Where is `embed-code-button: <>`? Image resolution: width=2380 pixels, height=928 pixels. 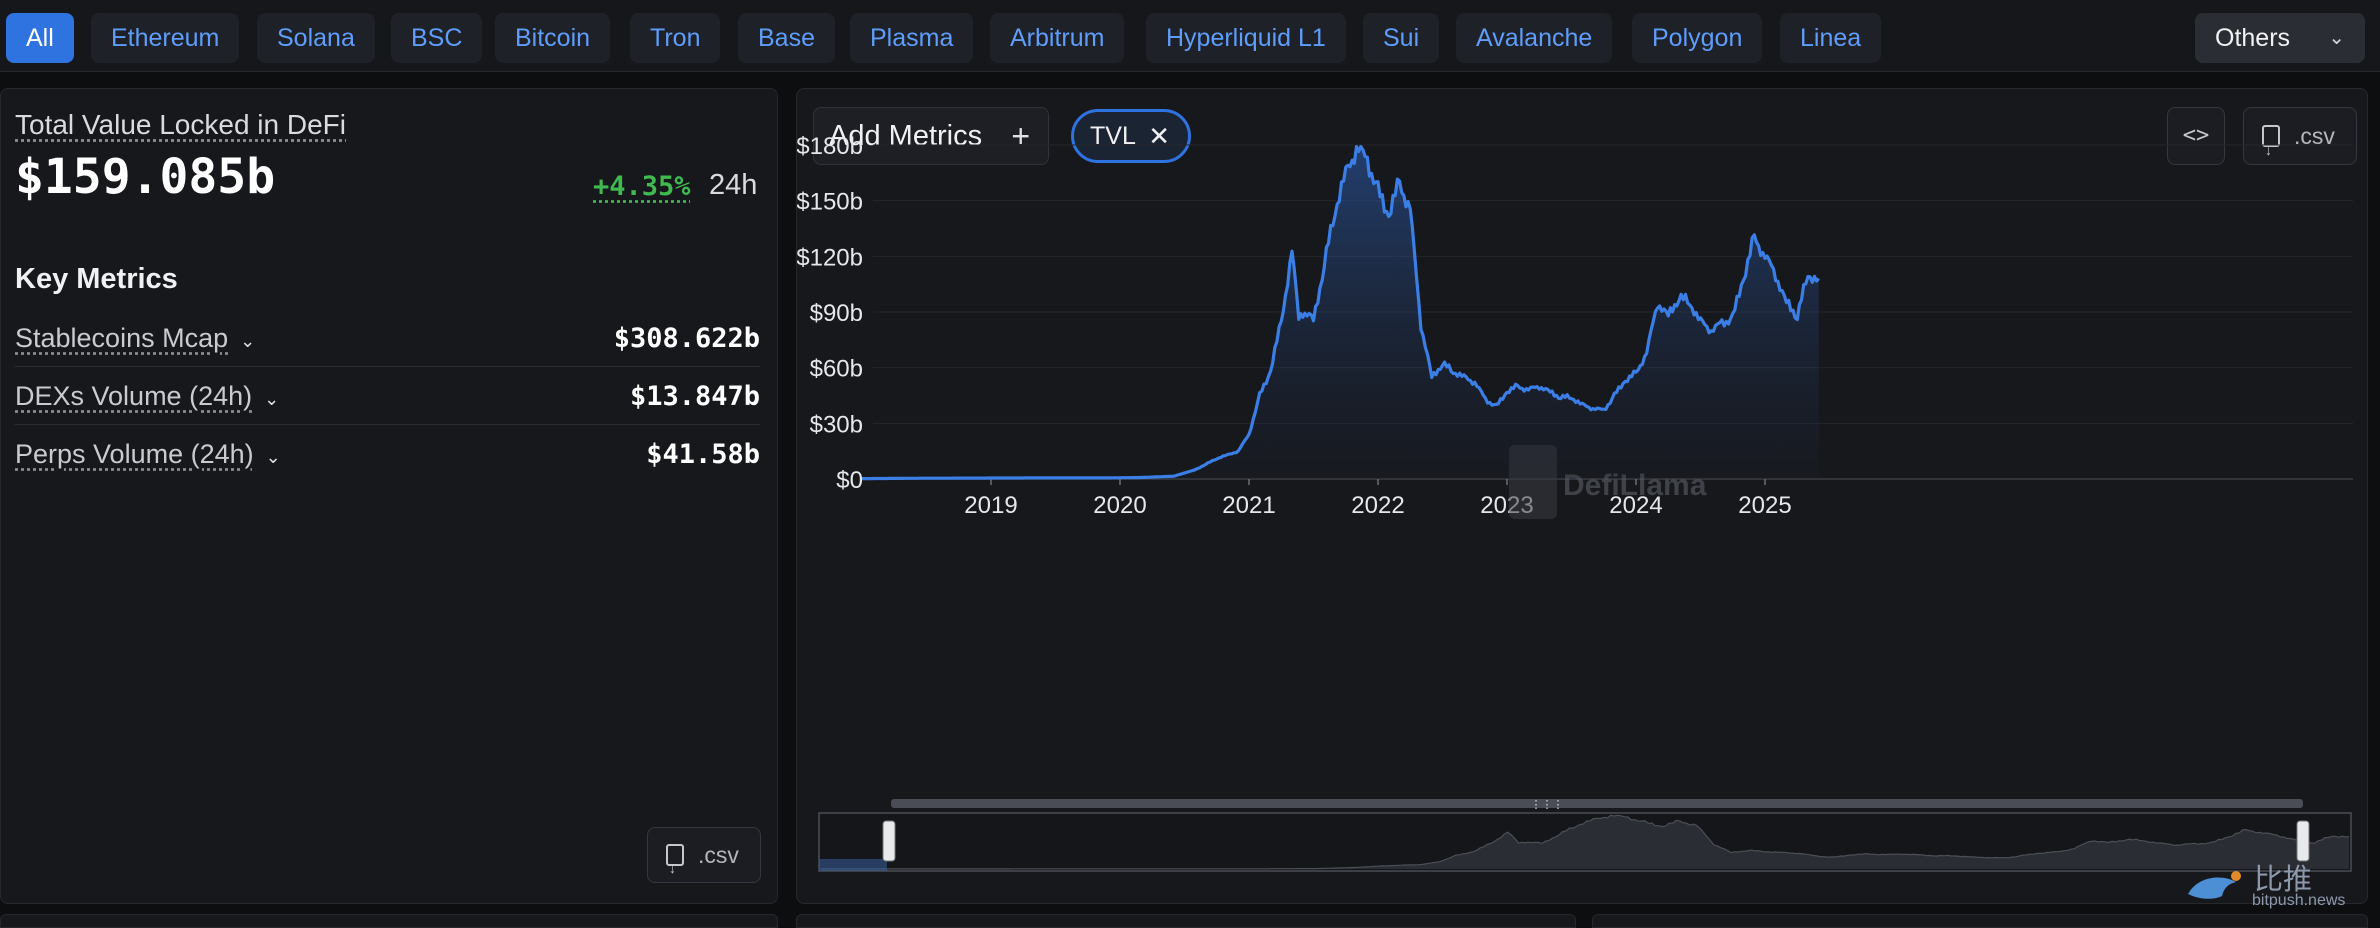 embed-code-button: <> is located at coordinates (2196, 136).